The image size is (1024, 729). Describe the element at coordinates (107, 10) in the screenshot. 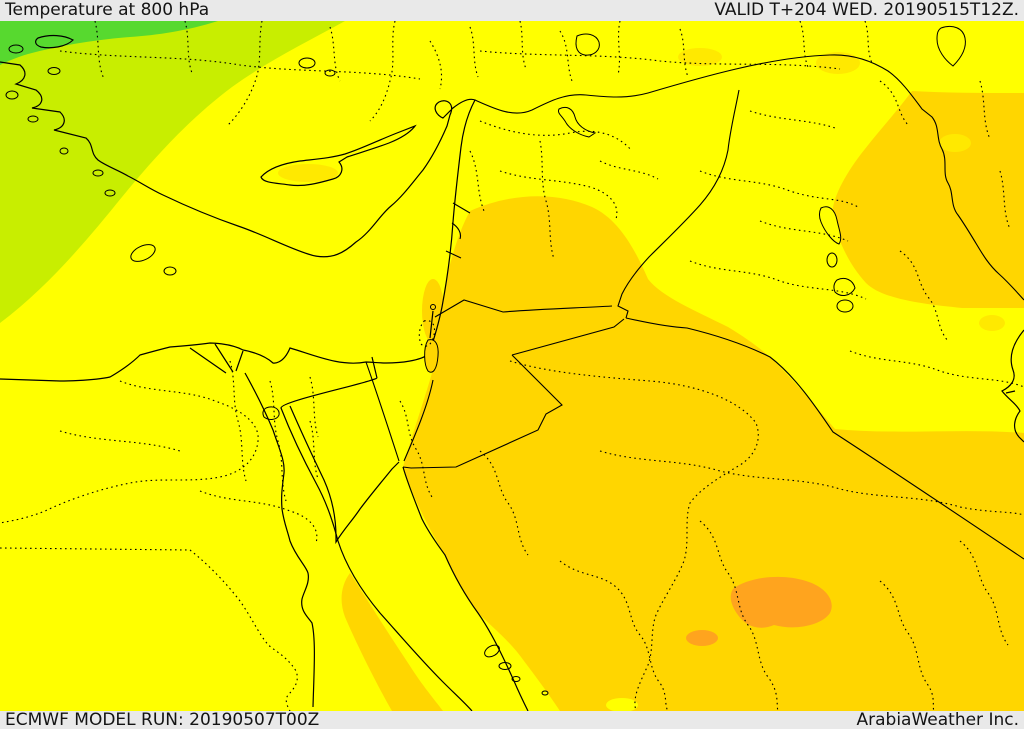

I see `map-title: Temperature at 800 hPa` at that location.